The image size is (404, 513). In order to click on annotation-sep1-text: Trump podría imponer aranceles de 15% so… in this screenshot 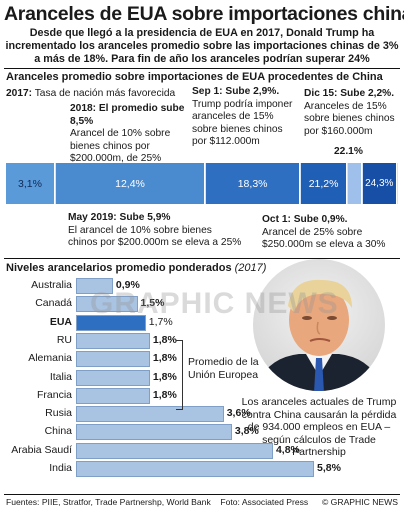, I will do `click(242, 123)`.